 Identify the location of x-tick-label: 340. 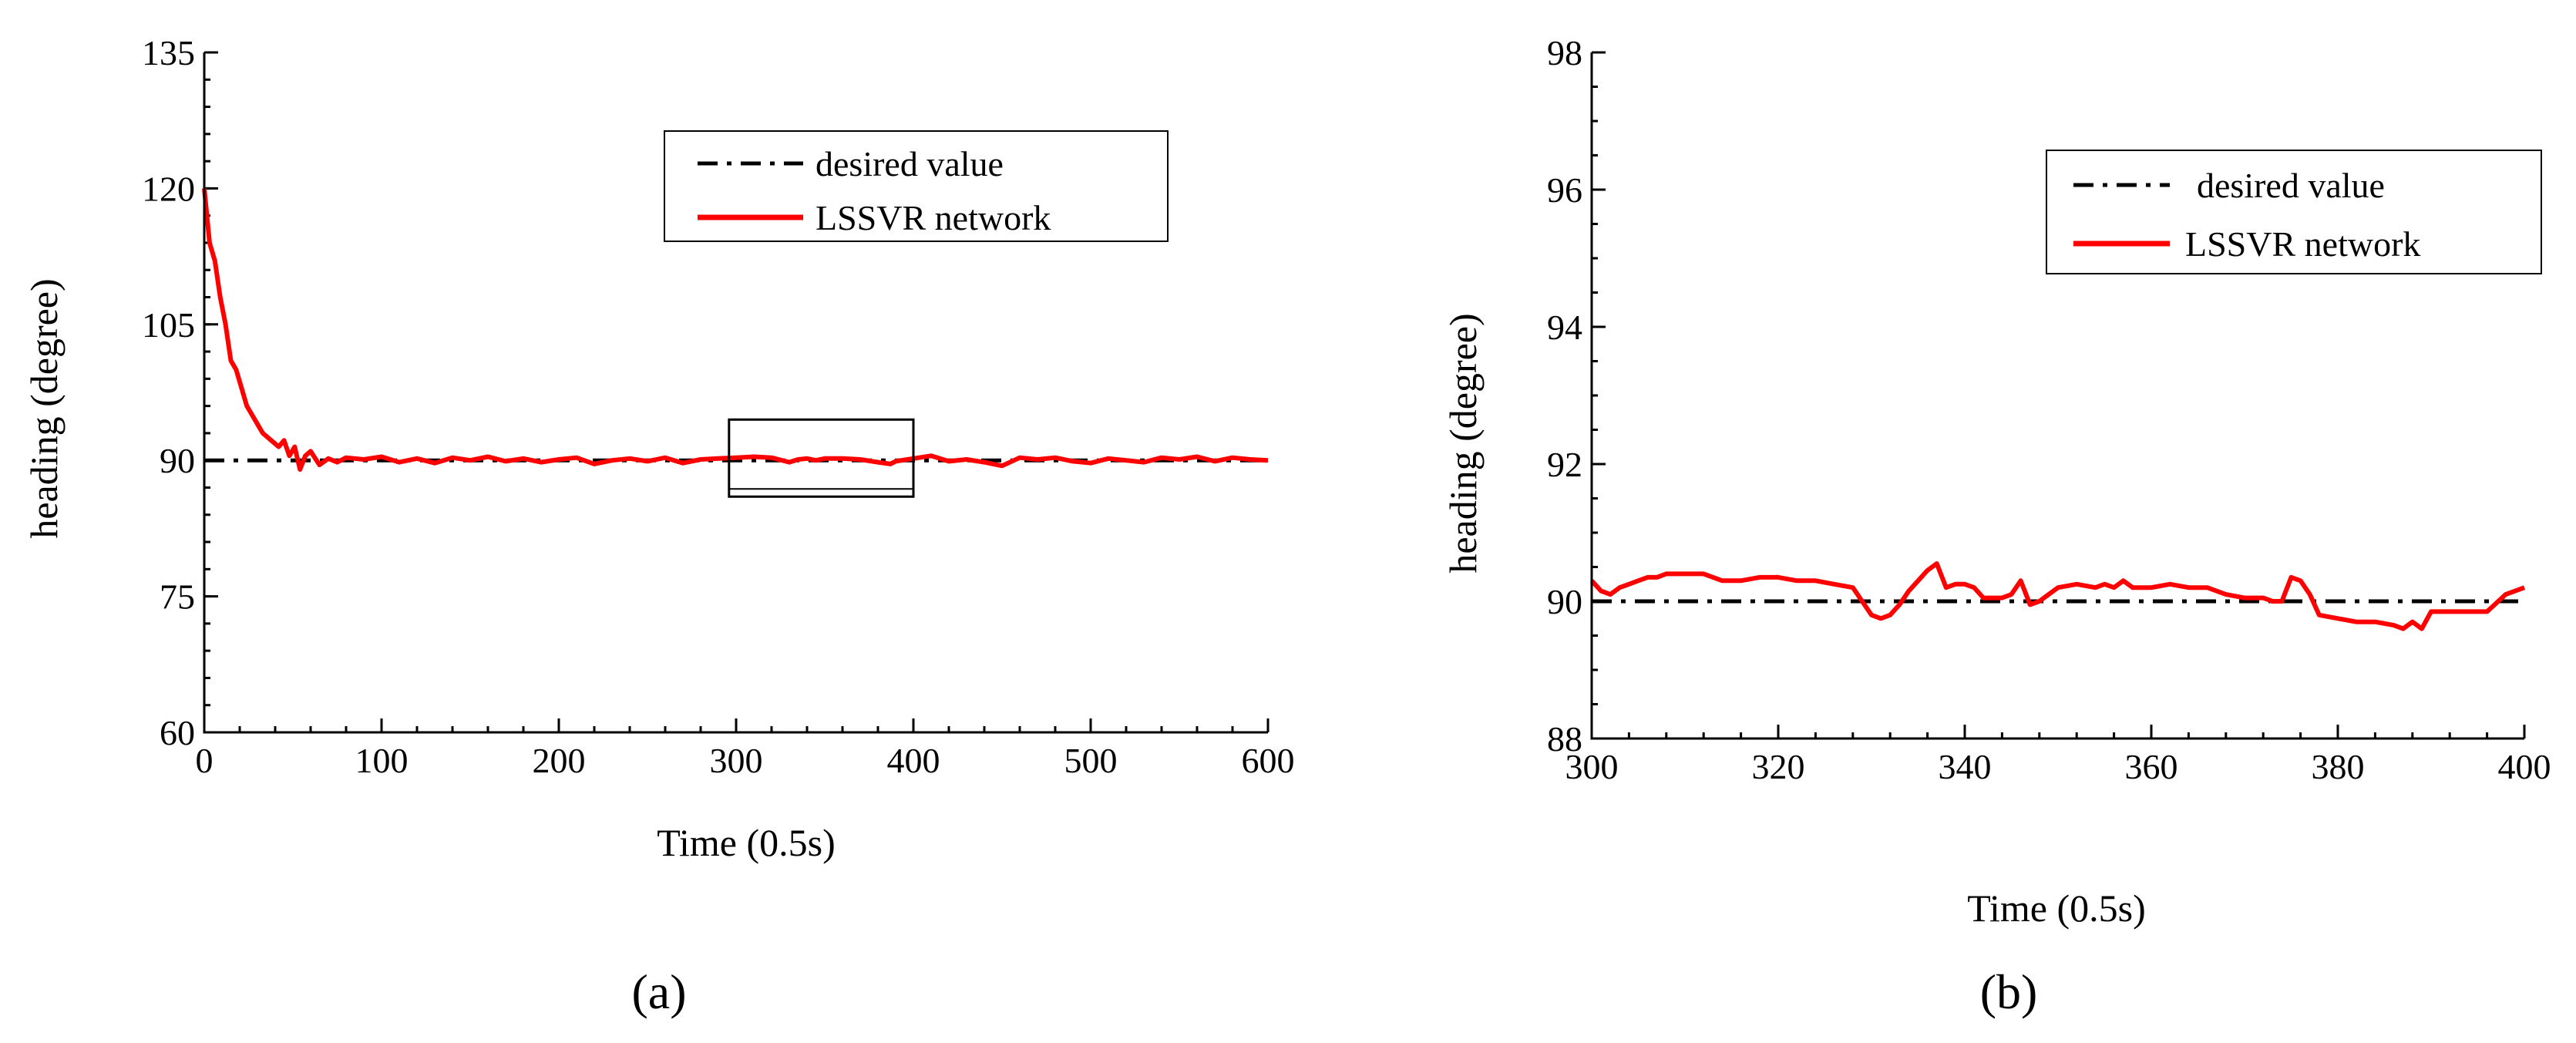
(1965, 767).